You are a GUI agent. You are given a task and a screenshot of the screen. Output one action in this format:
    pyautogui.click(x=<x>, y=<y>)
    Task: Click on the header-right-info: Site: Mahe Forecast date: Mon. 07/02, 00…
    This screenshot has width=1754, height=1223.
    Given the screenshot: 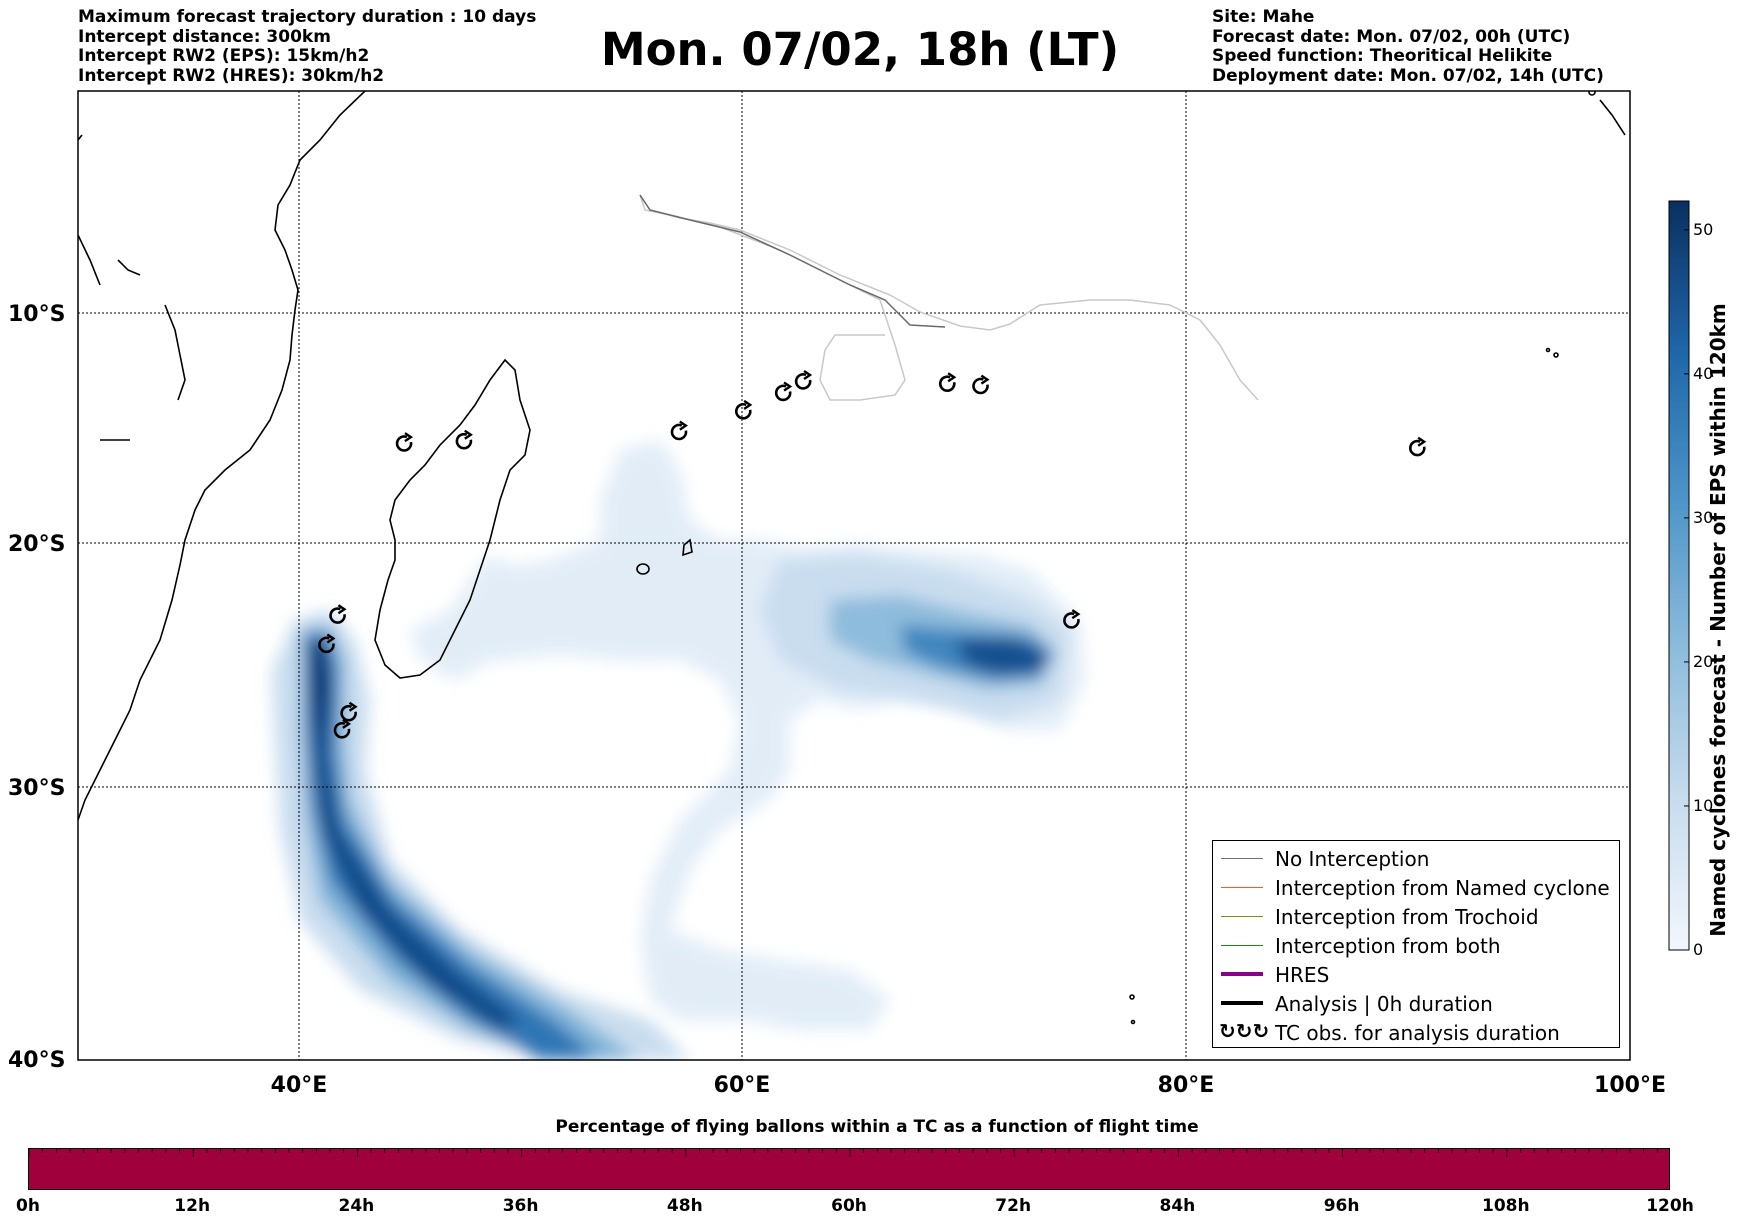 What is the action you would take?
    pyautogui.click(x=1408, y=46)
    